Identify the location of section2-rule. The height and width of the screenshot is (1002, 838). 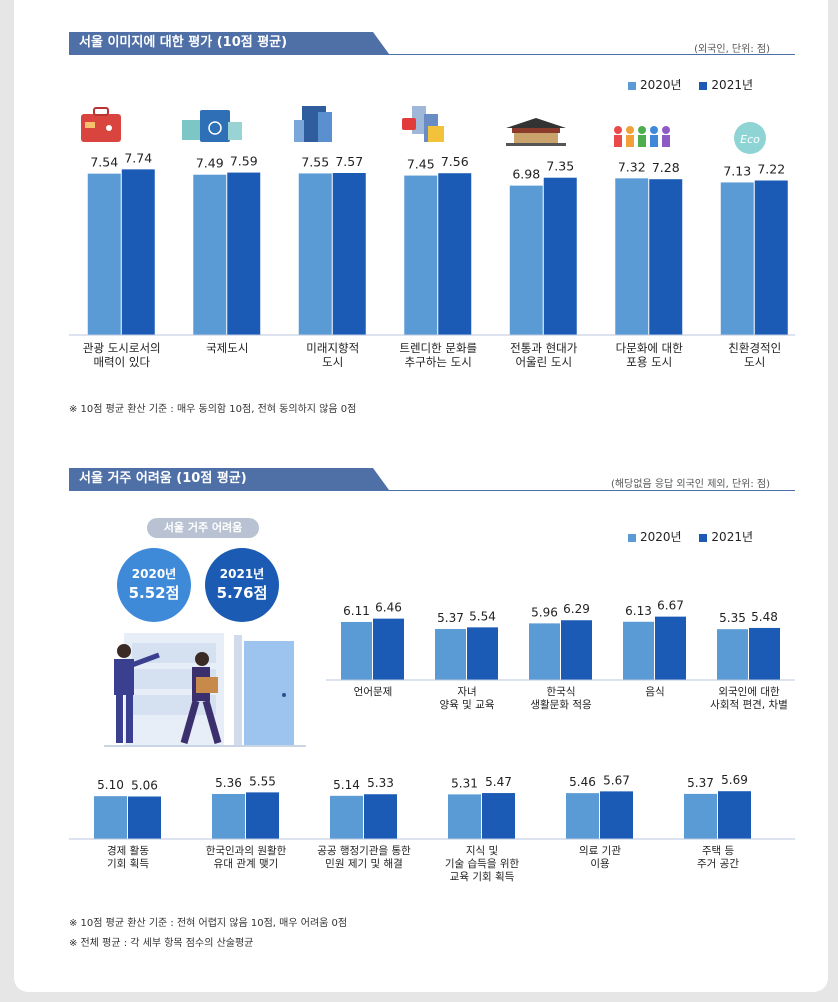
(432, 490).